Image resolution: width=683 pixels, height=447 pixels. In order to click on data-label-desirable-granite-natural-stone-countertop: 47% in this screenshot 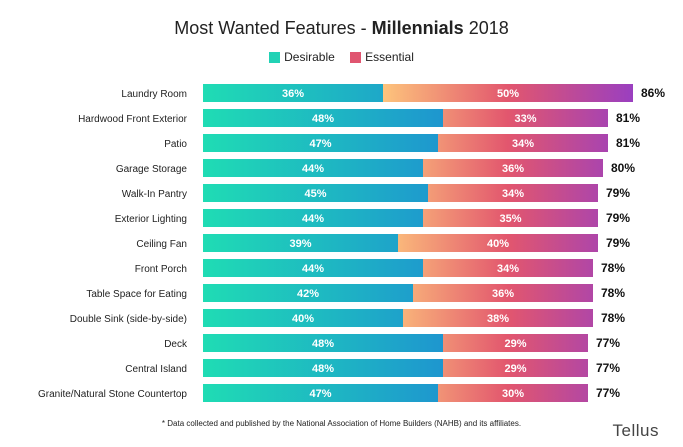, I will do `click(320, 394)`.